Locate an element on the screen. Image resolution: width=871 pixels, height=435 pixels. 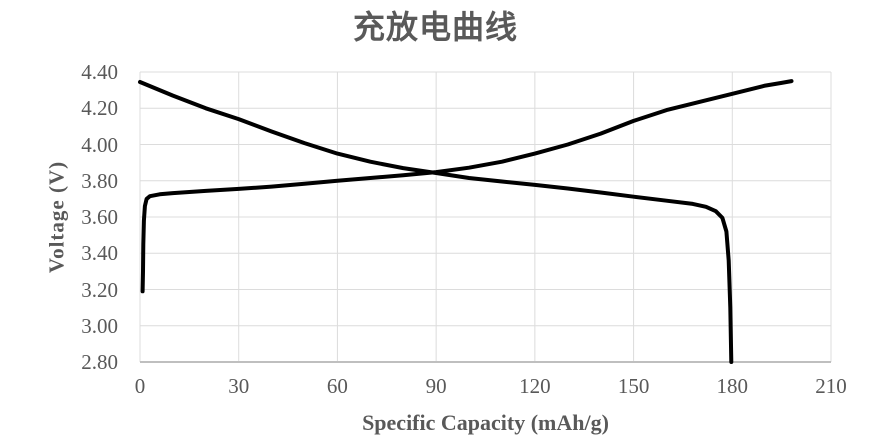
chart-title: 充放电曲线 is located at coordinates (435, 27).